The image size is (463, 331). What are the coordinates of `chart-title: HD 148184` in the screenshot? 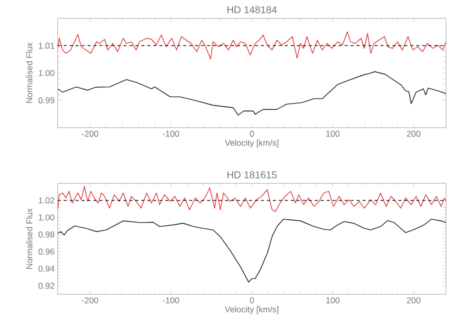 It's located at (252, 10).